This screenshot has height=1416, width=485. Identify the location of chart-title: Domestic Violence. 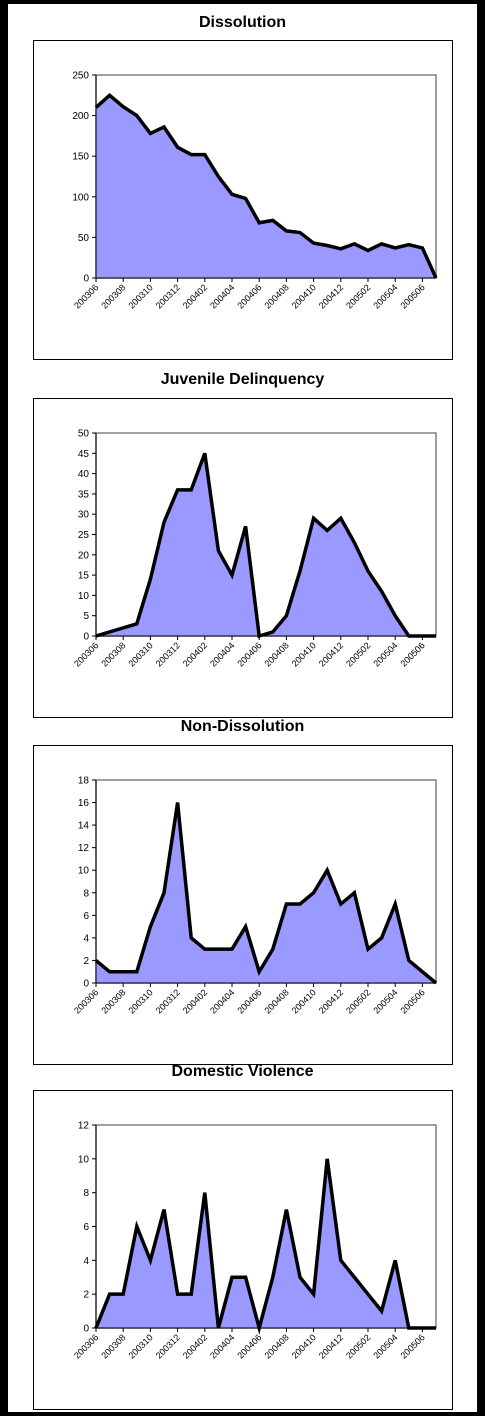
(242, 1071).